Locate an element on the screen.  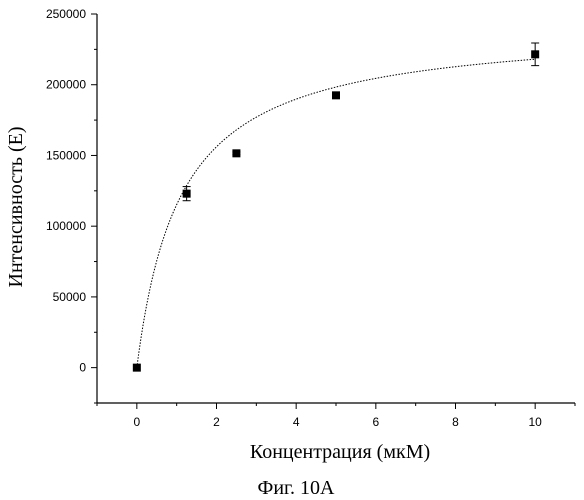
y-tick-label: 250000 is located at coordinates (66, 14).